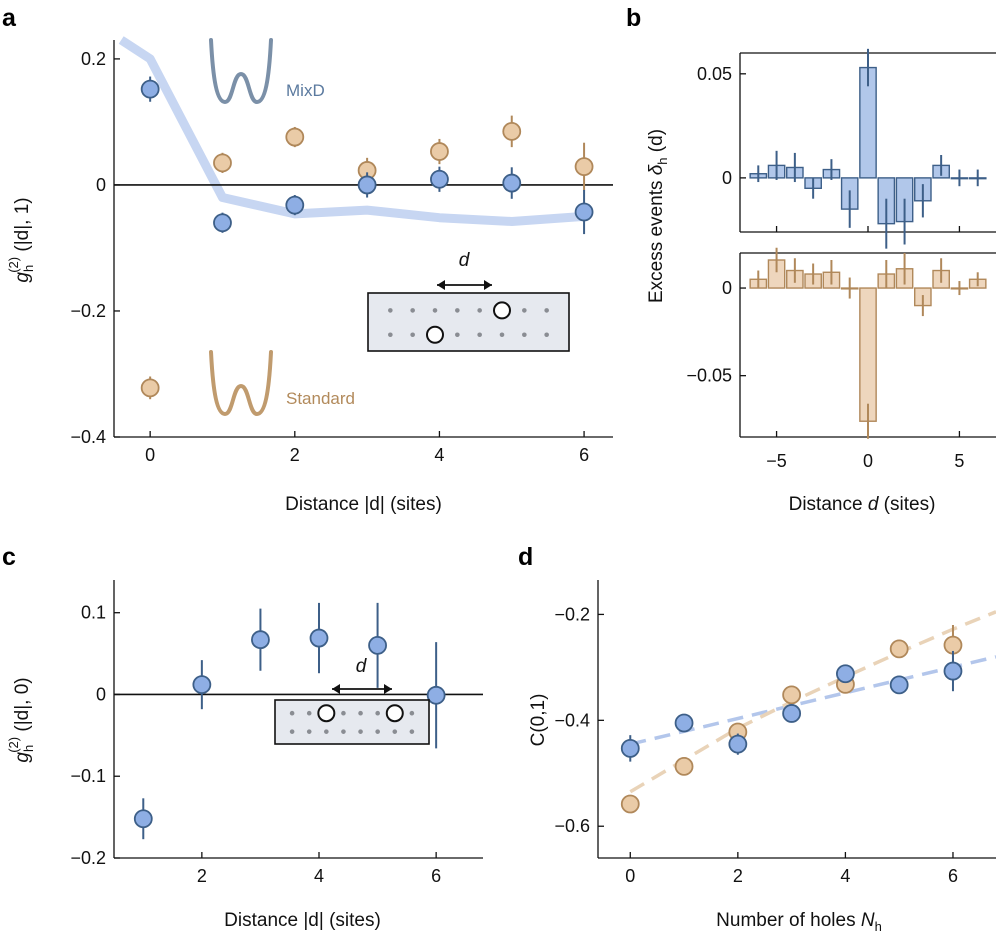 The width and height of the screenshot is (996, 940). I want to click on x-label-n: N, so click(868, 920).